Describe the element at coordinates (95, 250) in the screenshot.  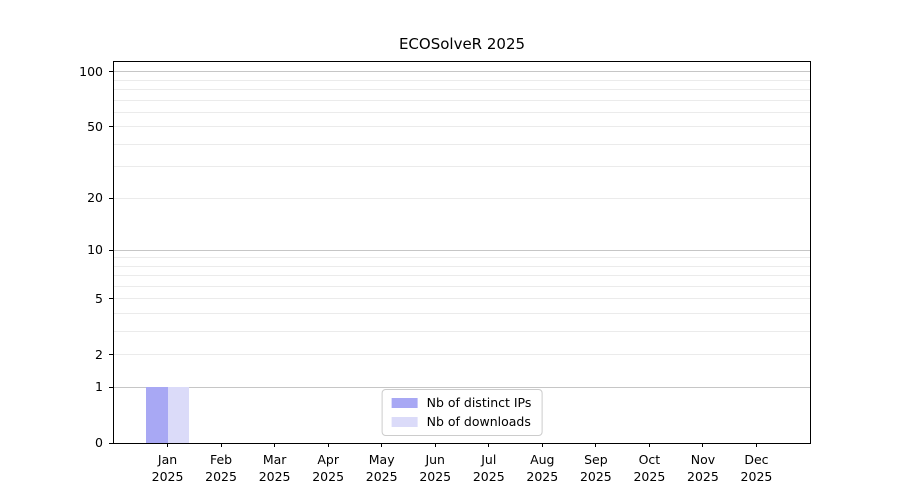
I see `y-axis-tick-label: 10` at that location.